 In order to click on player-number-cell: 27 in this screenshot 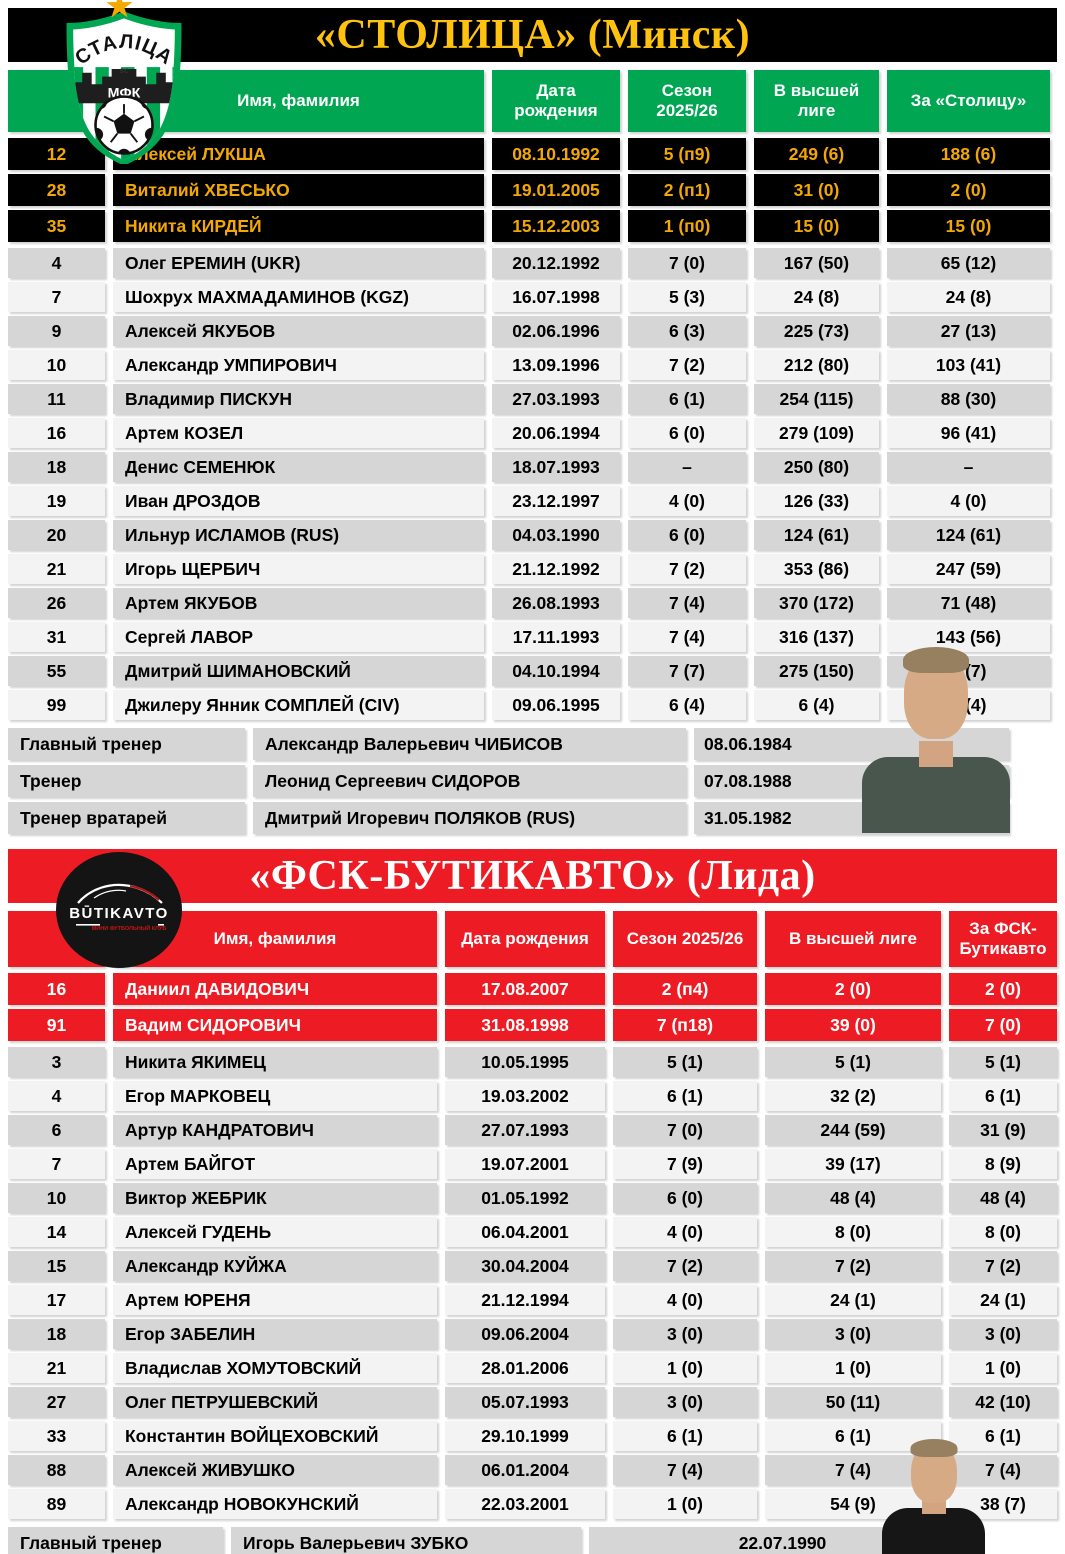, I will do `click(56, 1402)`.